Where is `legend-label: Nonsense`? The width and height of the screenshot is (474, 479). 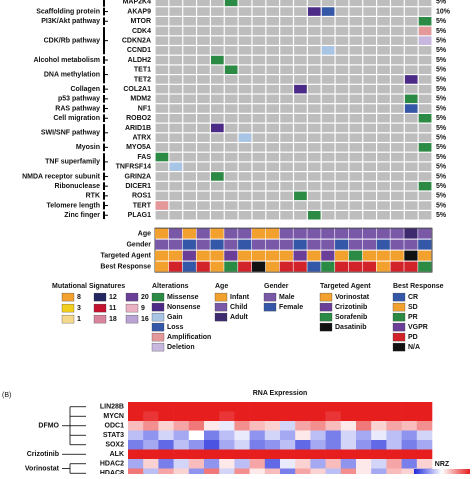 legend-label: Nonsense is located at coordinates (184, 307).